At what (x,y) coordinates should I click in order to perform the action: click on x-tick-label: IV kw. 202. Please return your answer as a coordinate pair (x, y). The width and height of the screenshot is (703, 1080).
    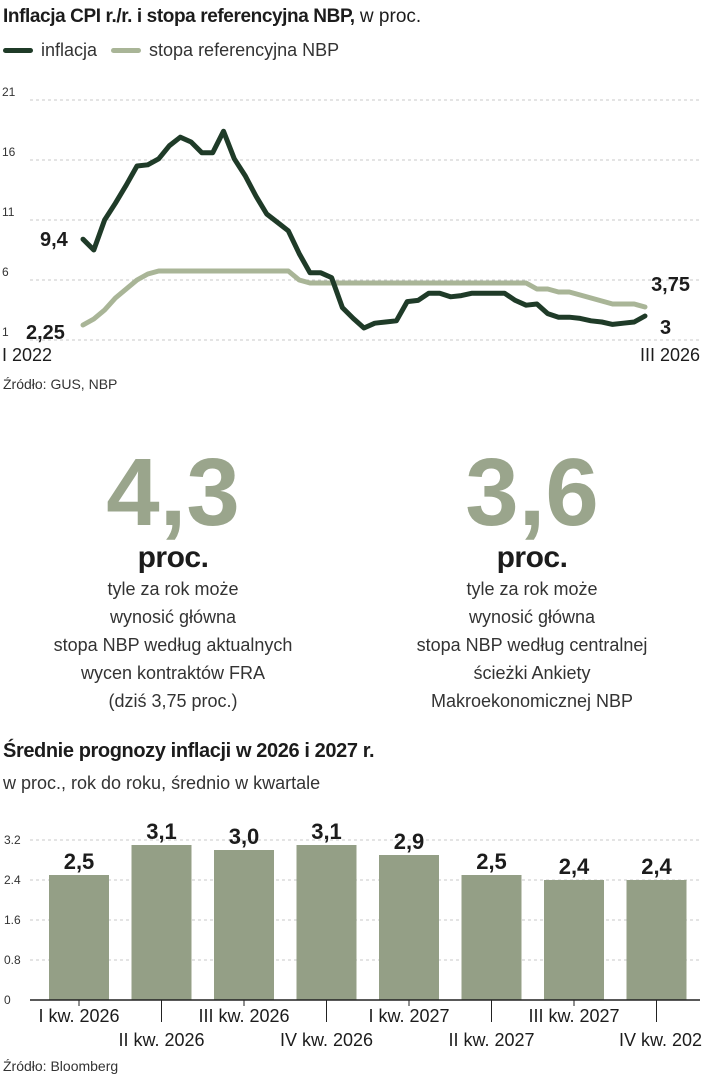
    Looking at the image, I should click on (660, 1040).